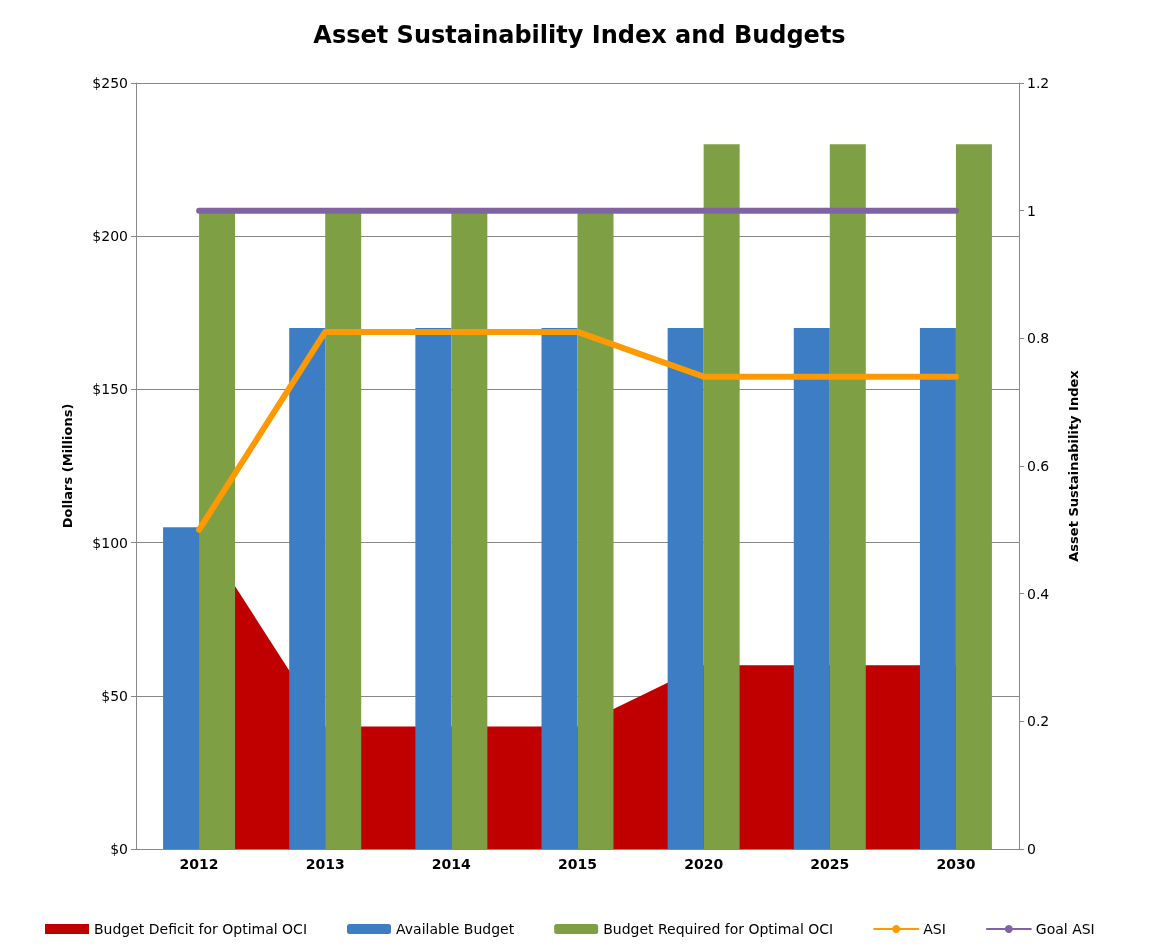 Image resolution: width=1159 pixels, height=949 pixels. I want to click on y2-tick-label: 0.6, so click(1038, 466).